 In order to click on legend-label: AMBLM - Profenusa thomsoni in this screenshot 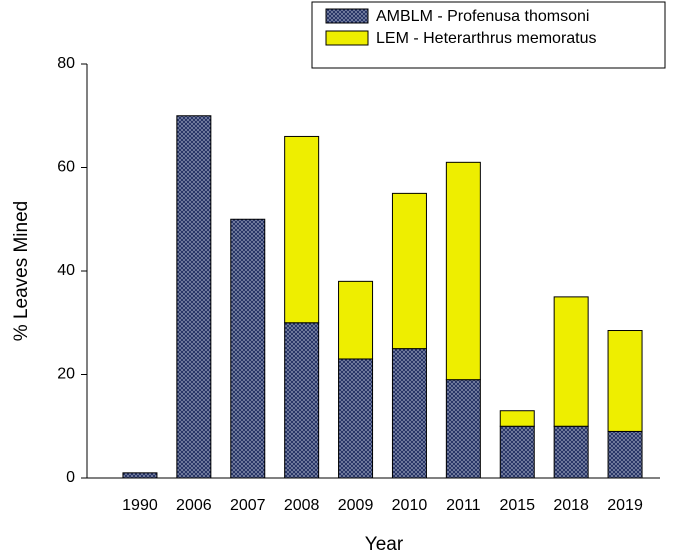, I will do `click(482, 16)`.